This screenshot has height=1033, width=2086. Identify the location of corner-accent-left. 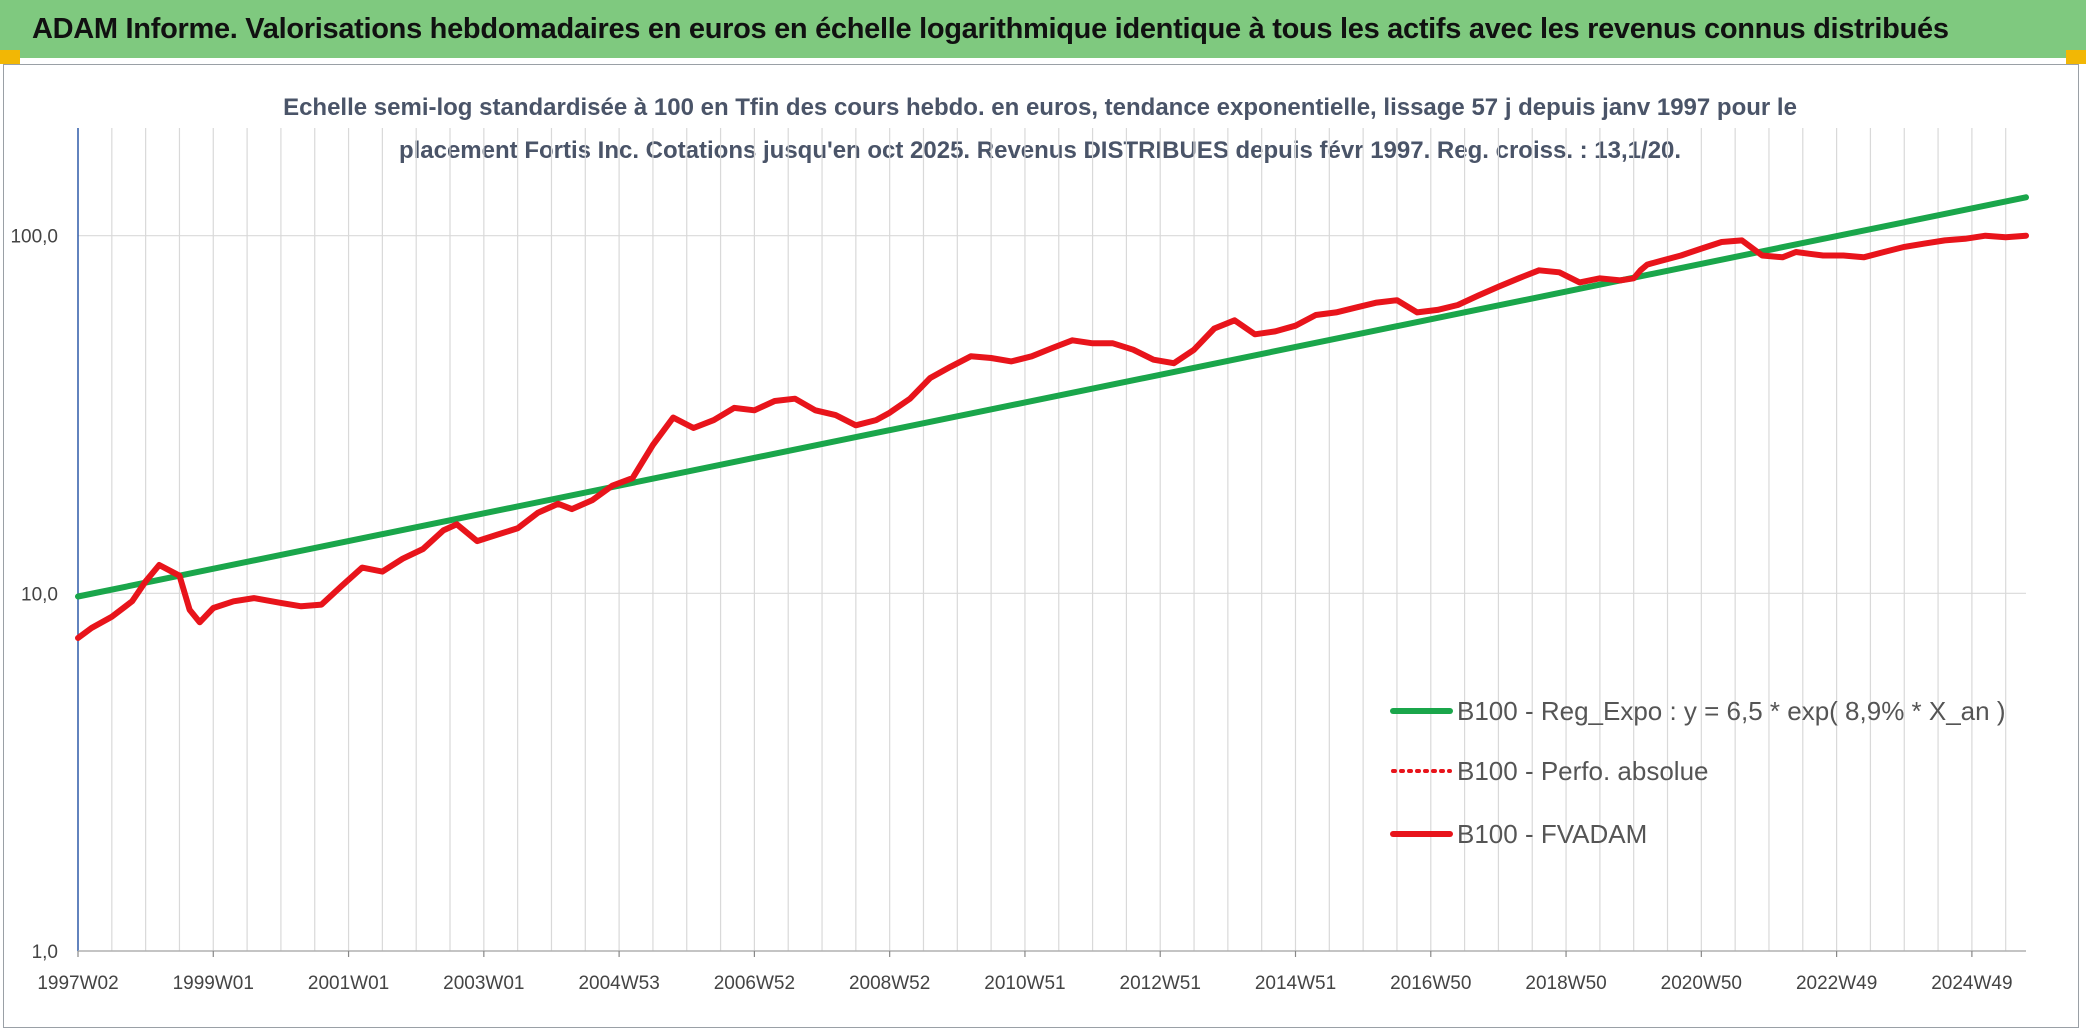
(10, 57).